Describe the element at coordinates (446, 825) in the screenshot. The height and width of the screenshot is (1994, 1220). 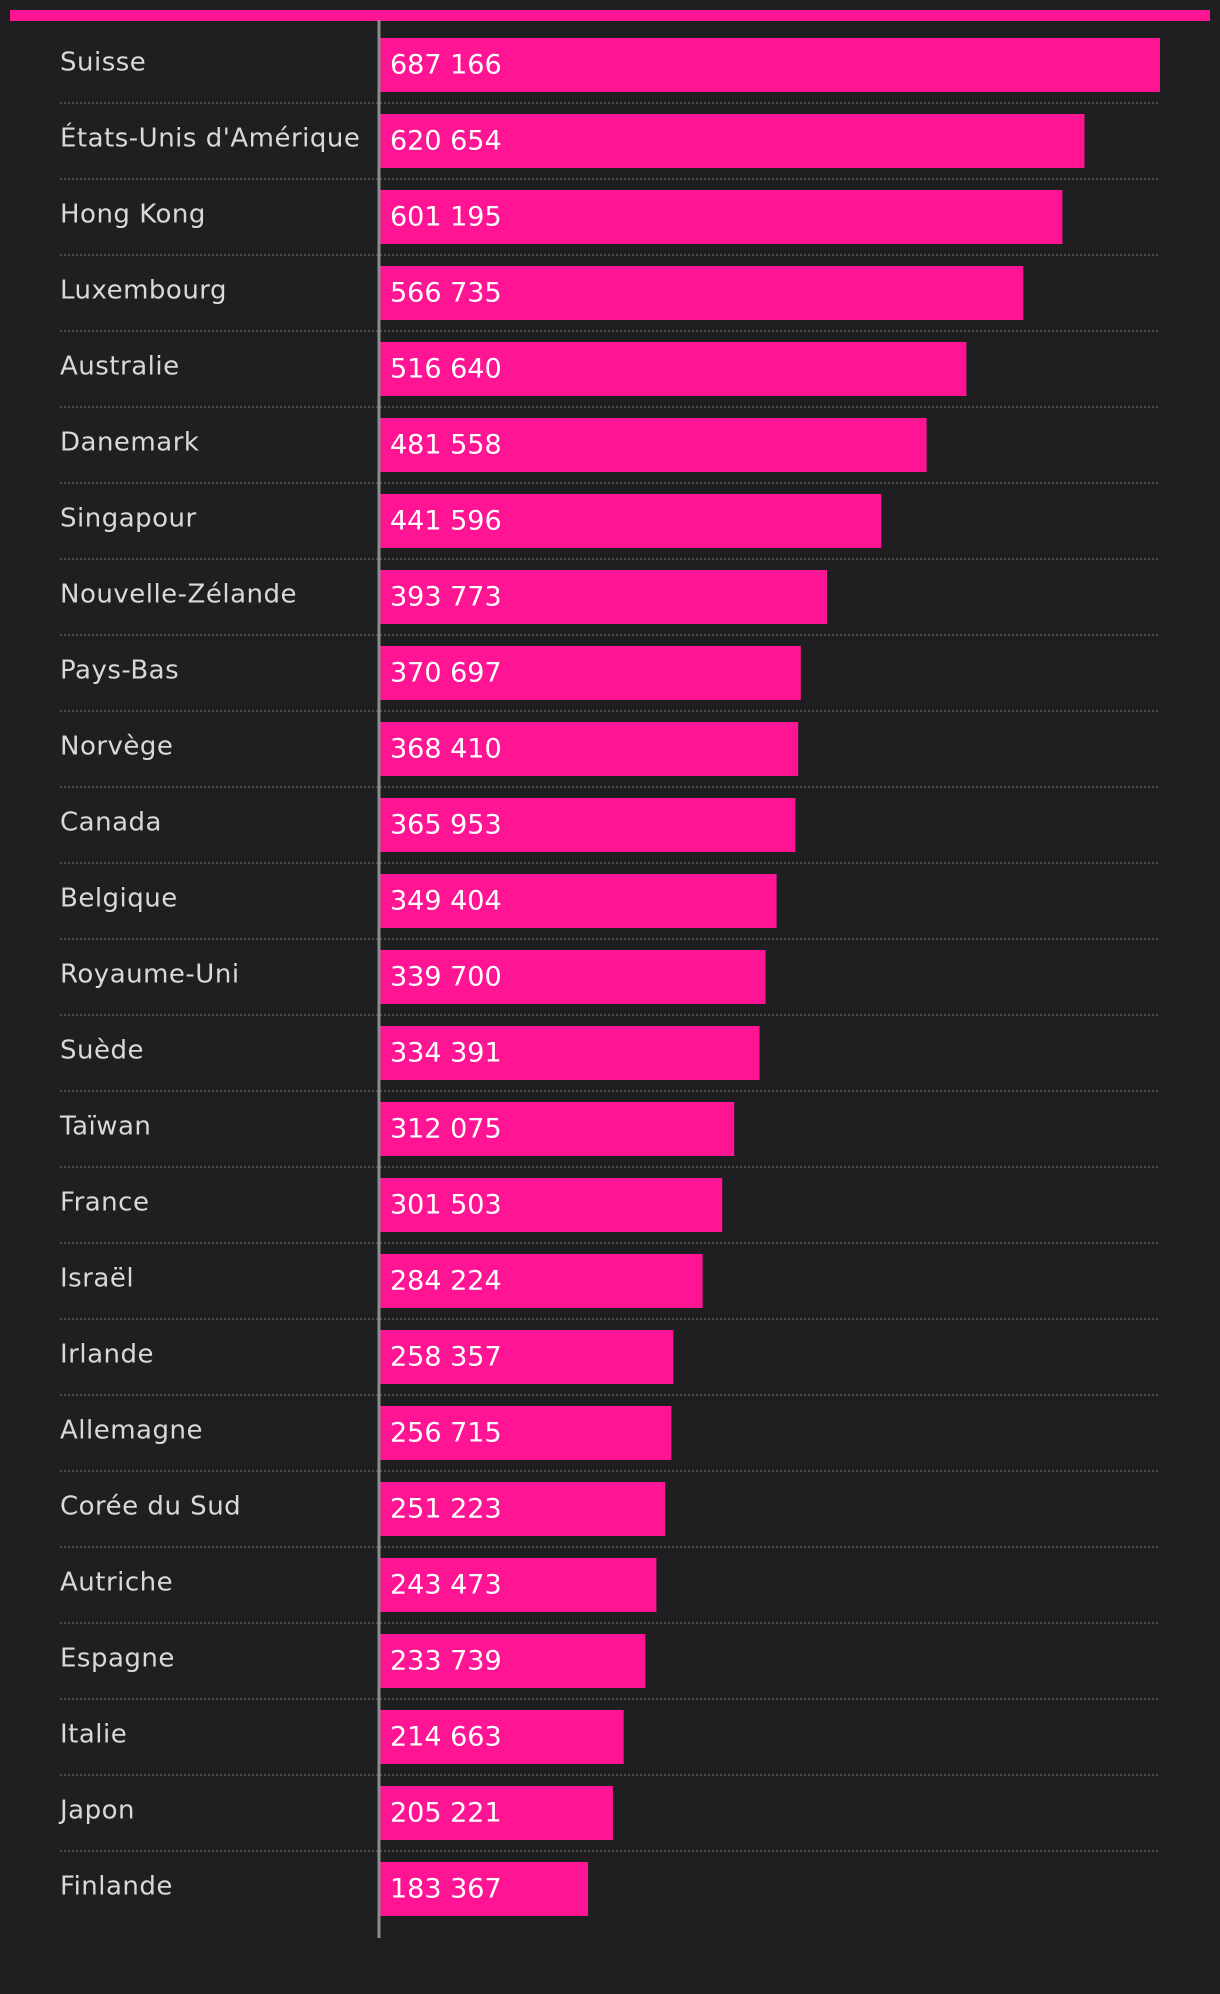
I see `value-label-10: 365 953` at that location.